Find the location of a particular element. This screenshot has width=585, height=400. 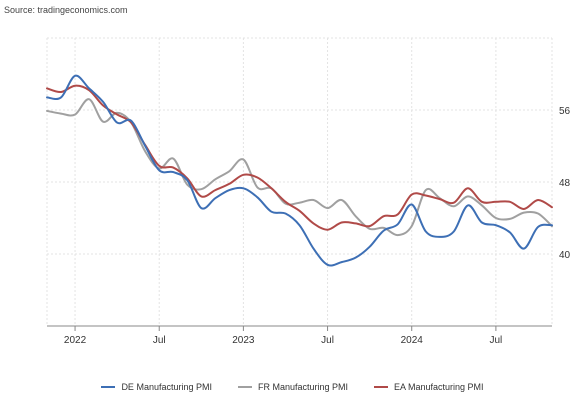

legend-label: DE Manufacturing PMI is located at coordinates (166, 387).